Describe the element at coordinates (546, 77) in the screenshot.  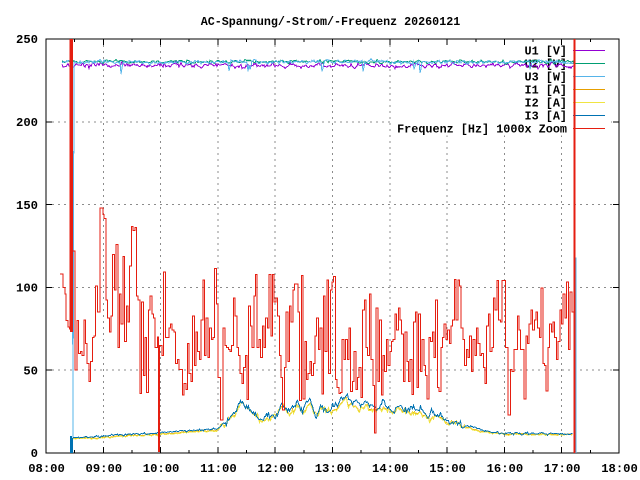
I see `svg-text: U3 [W]` at that location.